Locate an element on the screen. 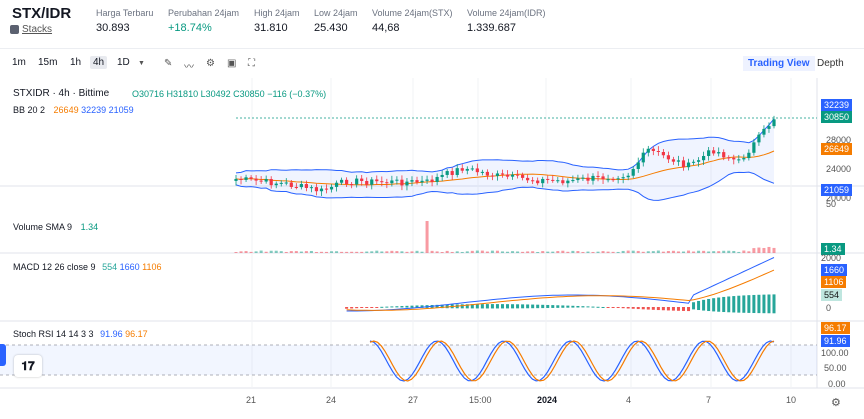  chart-settings-icon: ⚙ is located at coordinates (836, 403).